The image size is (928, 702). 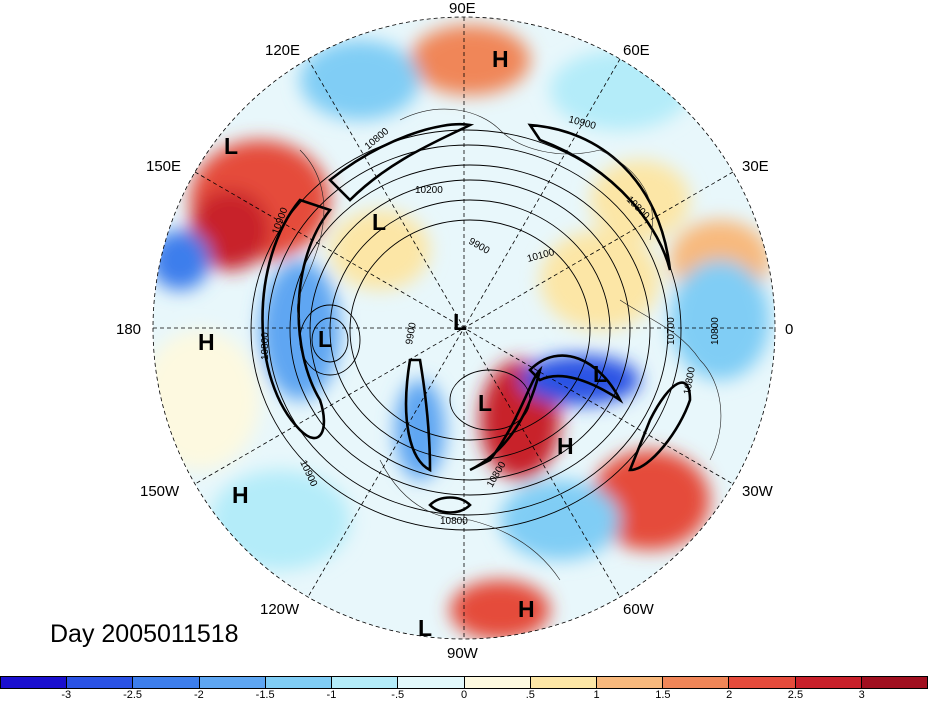 I want to click on lon-label-150e: 150E, so click(x=164, y=166).